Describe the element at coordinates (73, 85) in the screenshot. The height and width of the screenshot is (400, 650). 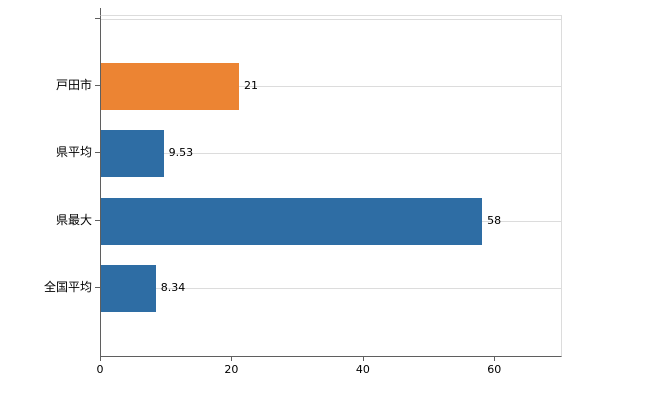
I see `category-label: 戸田市` at that location.